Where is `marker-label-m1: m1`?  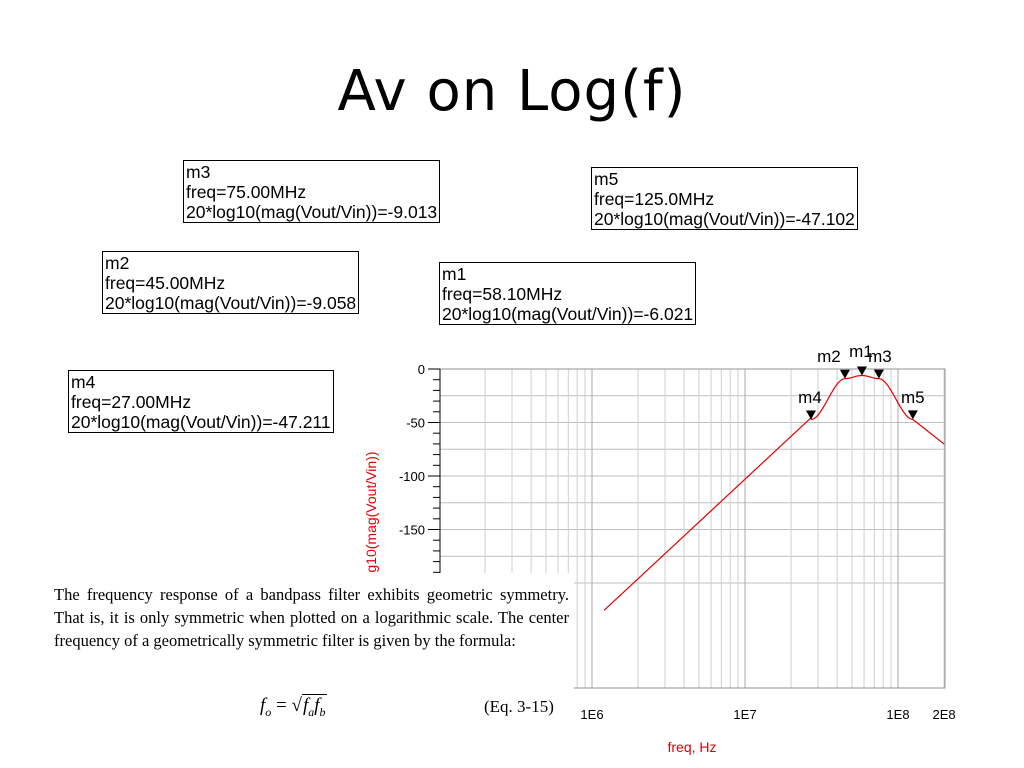
marker-label-m1: m1 is located at coordinates (861, 351).